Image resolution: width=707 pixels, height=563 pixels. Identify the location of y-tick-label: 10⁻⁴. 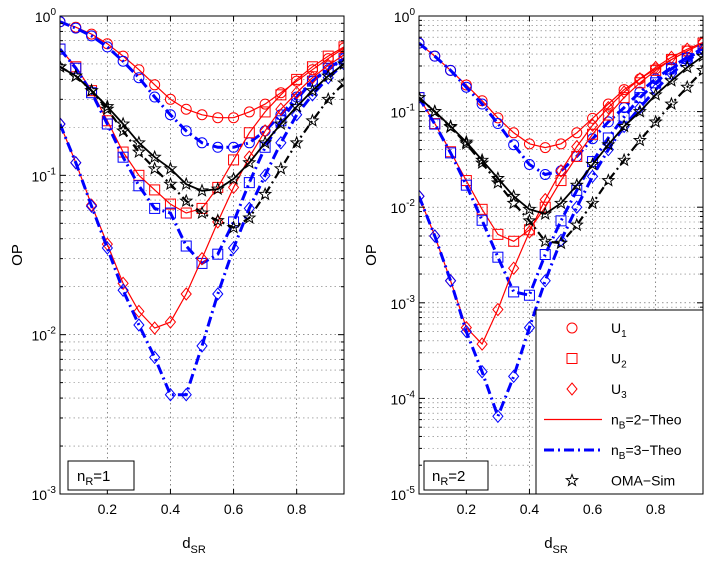
(403, 398).